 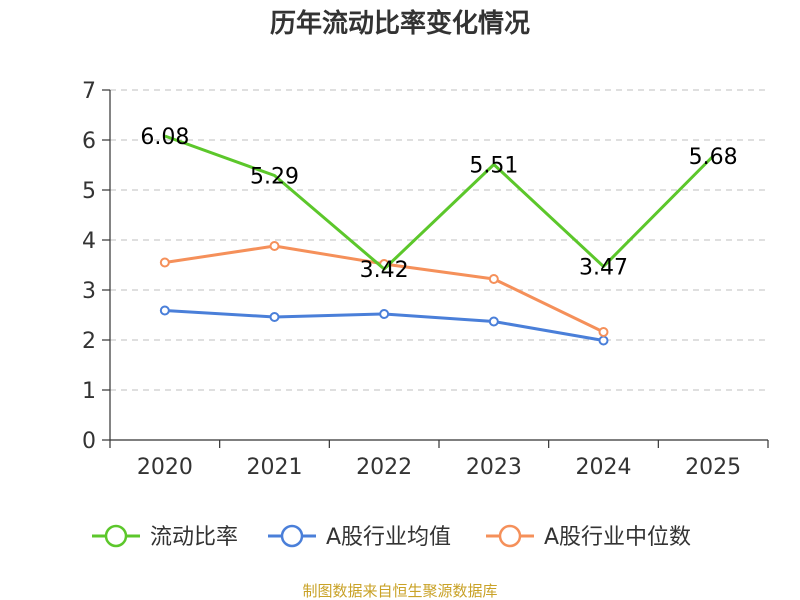 What do you see at coordinates (275, 467) in the screenshot?
I see `x-tick-label: 2021` at bounding box center [275, 467].